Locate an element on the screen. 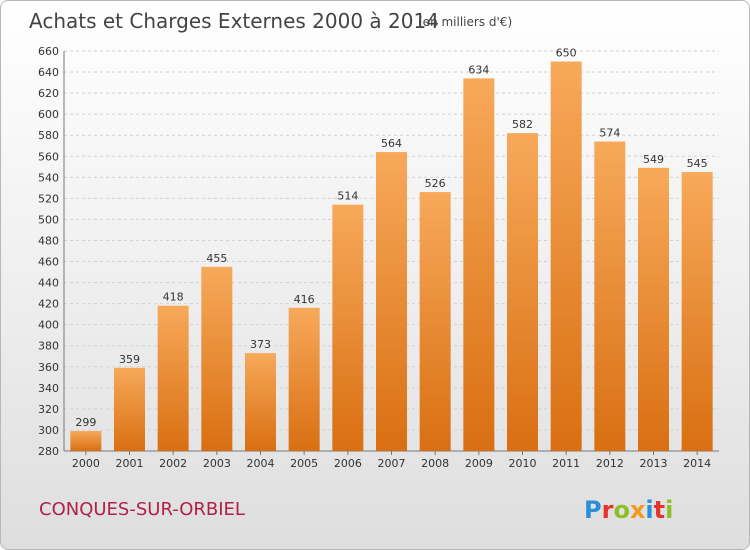 The width and height of the screenshot is (750, 550). x-tick-label: 2007 is located at coordinates (392, 463).